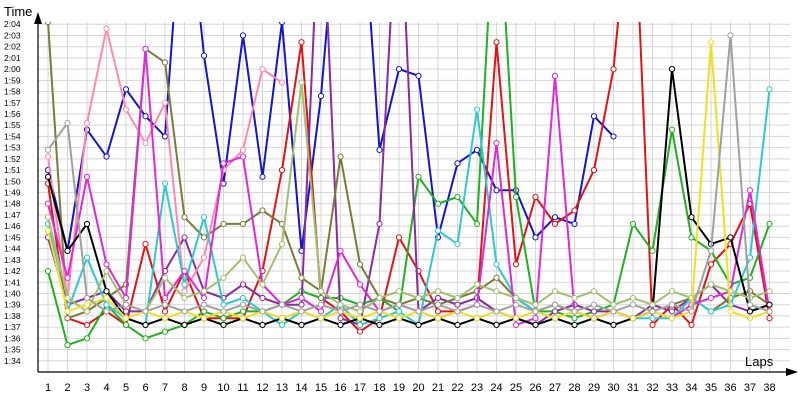 The image size is (800, 400). I want to click on y-tick-label: 1:50, so click(12, 181).